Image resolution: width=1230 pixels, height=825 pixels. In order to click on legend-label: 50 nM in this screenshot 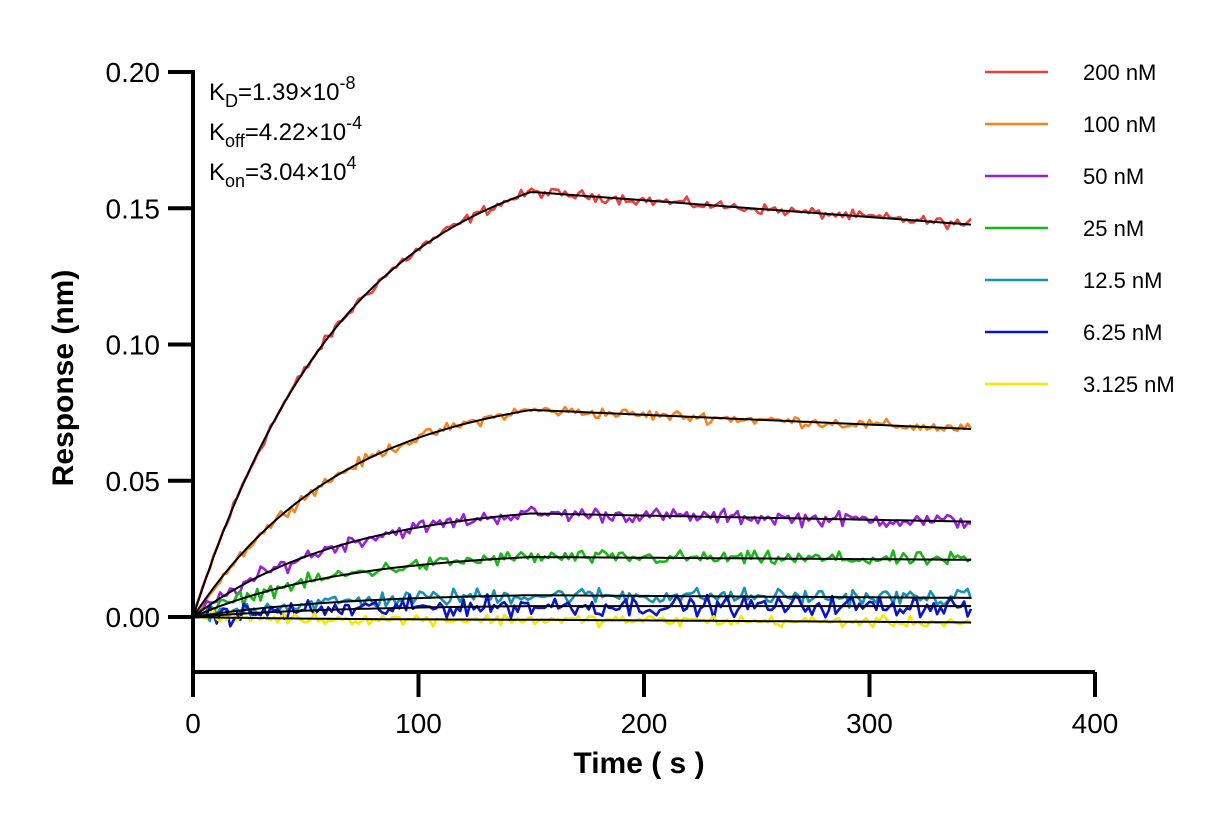, I will do `click(1113, 176)`.